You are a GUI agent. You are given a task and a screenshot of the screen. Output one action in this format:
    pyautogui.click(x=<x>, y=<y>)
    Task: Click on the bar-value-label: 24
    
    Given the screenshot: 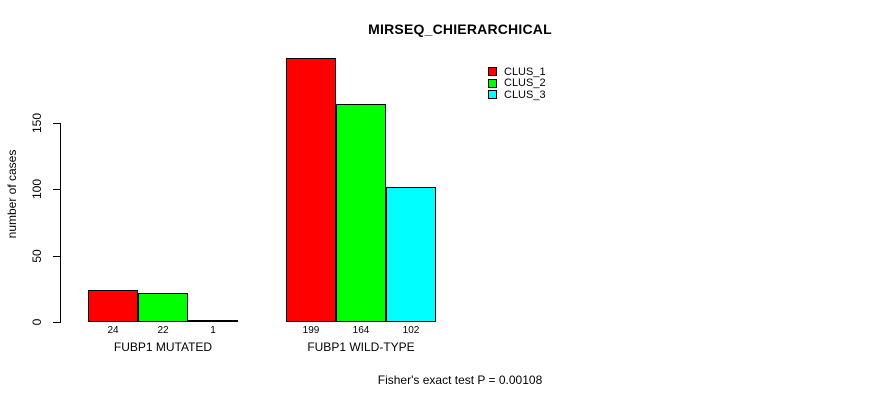 What is the action you would take?
    pyautogui.click(x=113, y=330)
    